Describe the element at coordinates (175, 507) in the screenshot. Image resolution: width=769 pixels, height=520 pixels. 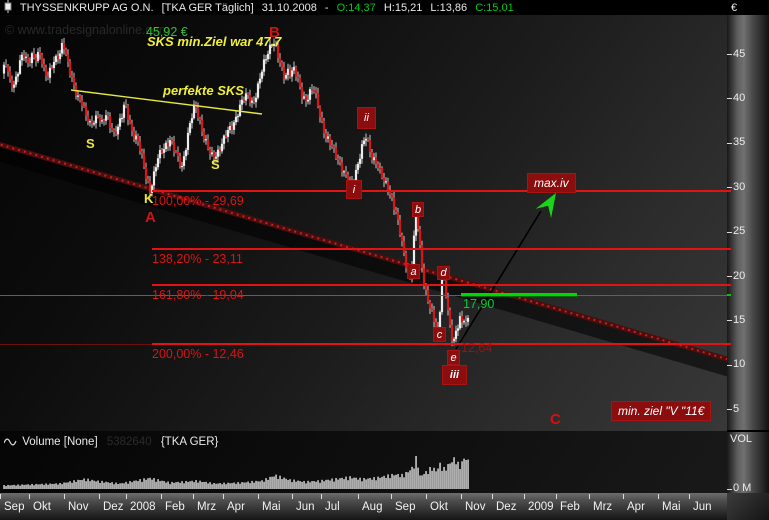
I see `month-label: Feb` at that location.